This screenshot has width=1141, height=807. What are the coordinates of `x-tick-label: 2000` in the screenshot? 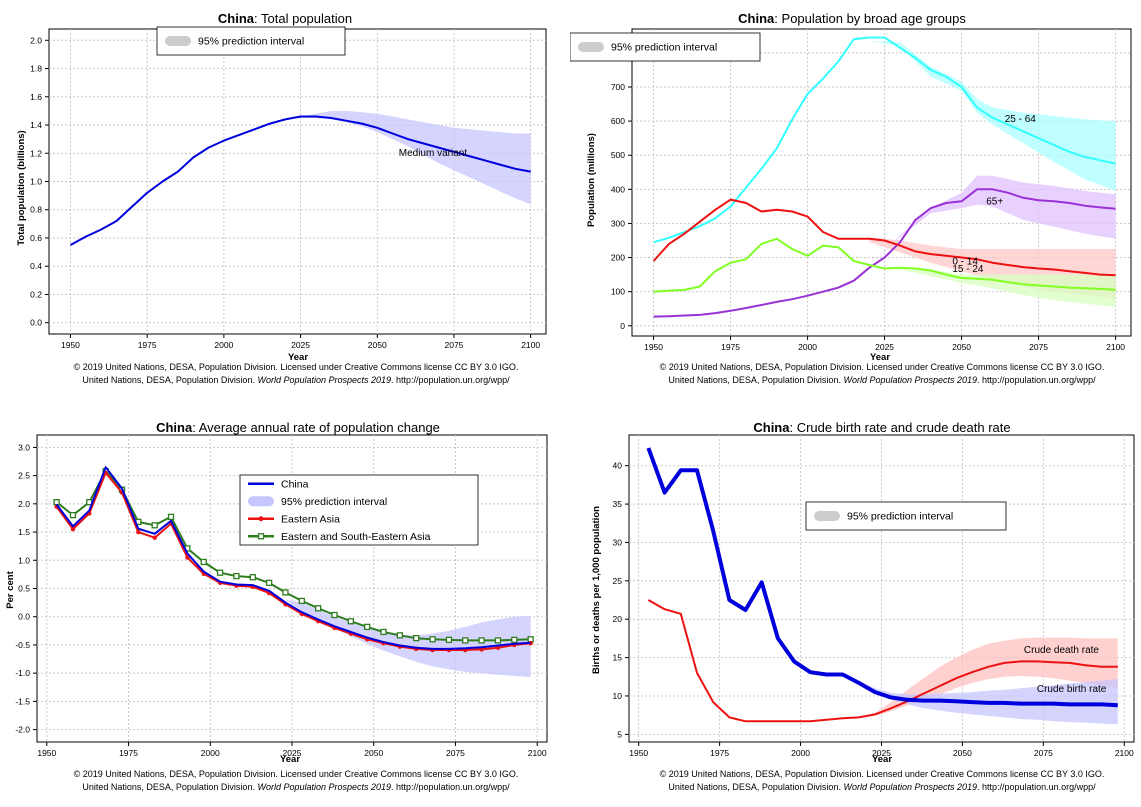 It's located at (807, 347).